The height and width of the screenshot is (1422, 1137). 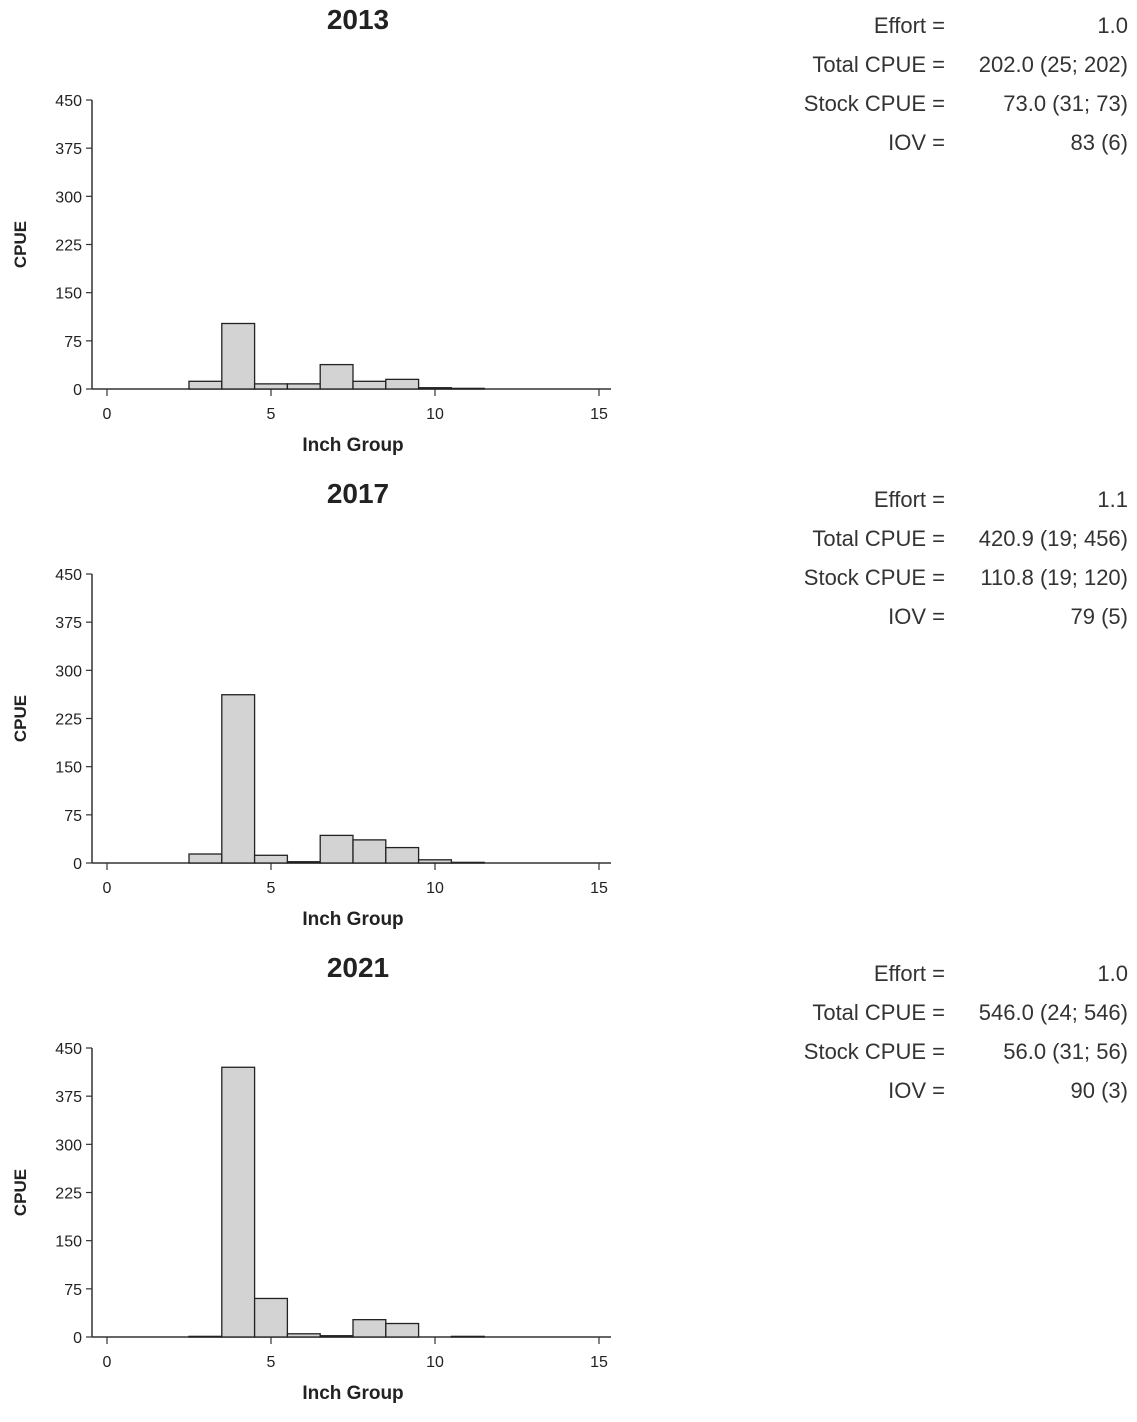 What do you see at coordinates (1053, 538) in the screenshot?
I see `stat-value: 420.9 (19; 456)` at bounding box center [1053, 538].